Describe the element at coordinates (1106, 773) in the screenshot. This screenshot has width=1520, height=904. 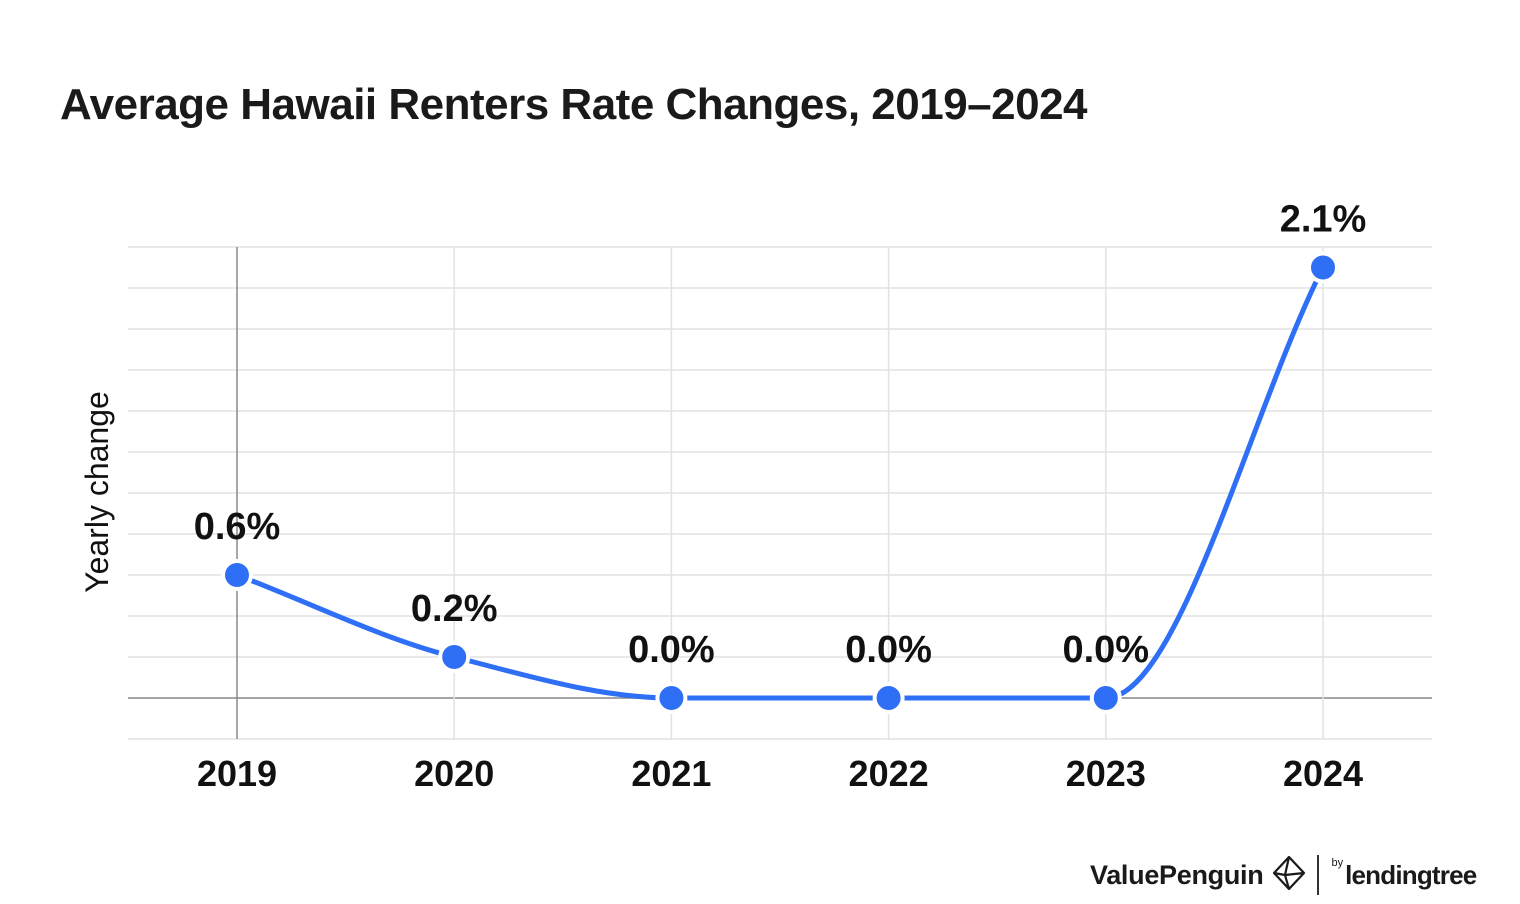
I see `x-tick-label: 2023` at that location.